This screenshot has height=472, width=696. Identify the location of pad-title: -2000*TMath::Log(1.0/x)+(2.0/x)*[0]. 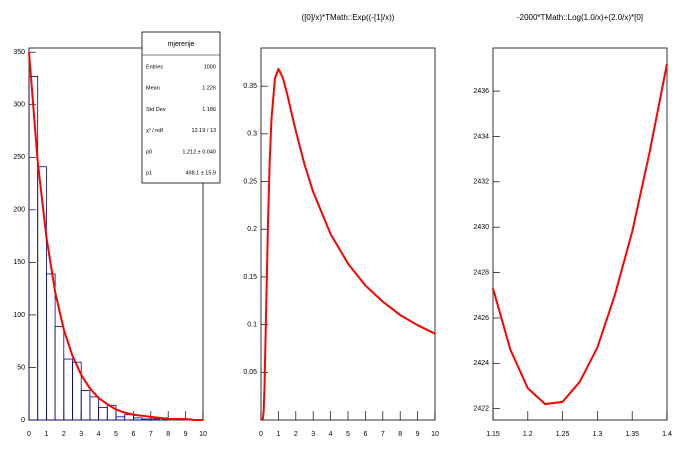
(580, 17).